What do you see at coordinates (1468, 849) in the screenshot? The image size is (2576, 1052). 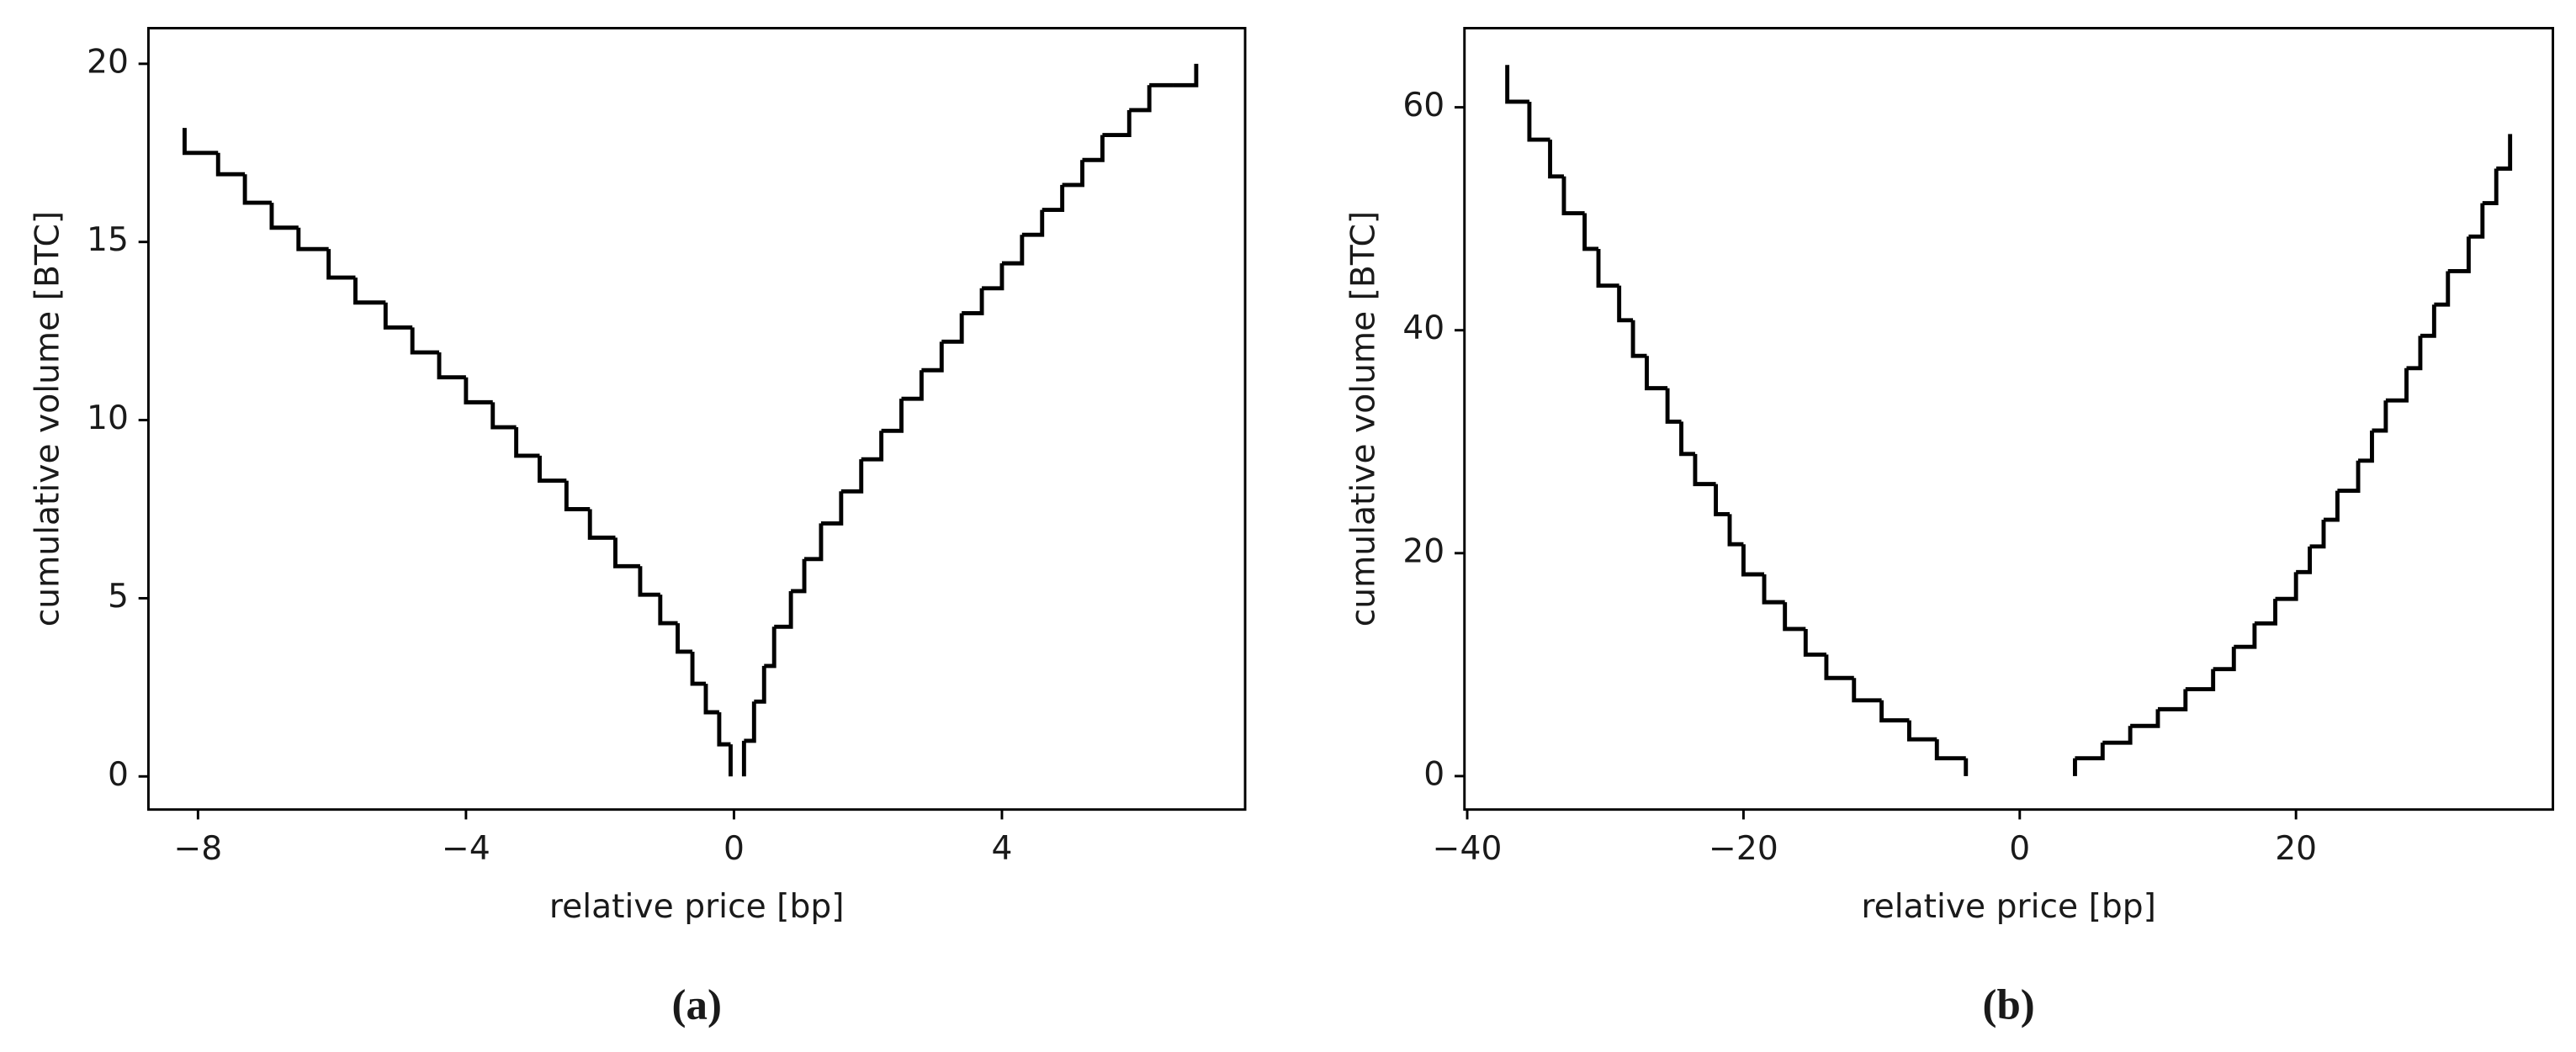 I see `x-tick-label: −40` at bounding box center [1468, 849].